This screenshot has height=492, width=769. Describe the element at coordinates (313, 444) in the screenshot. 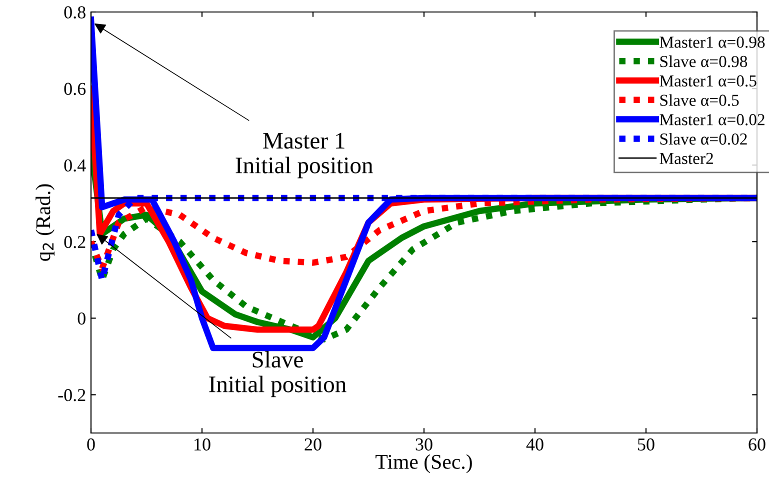

I see `x-tick-label: 20` at that location.